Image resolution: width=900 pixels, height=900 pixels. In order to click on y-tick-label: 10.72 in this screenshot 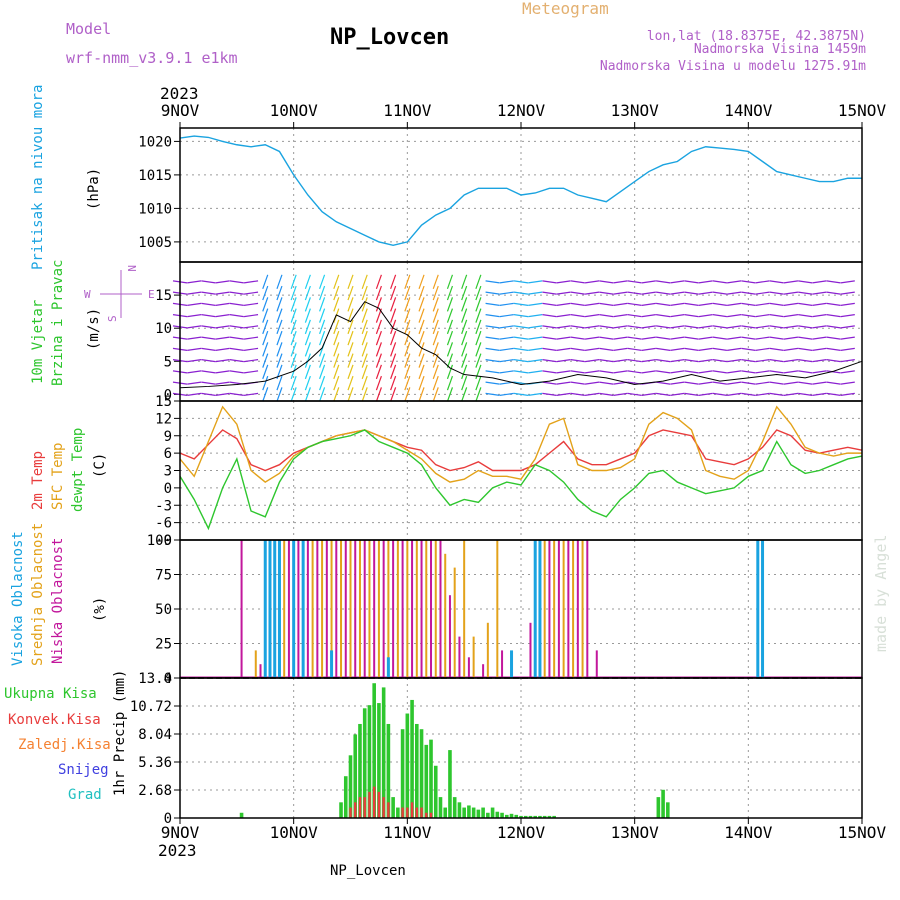, I will do `click(151, 707)`.